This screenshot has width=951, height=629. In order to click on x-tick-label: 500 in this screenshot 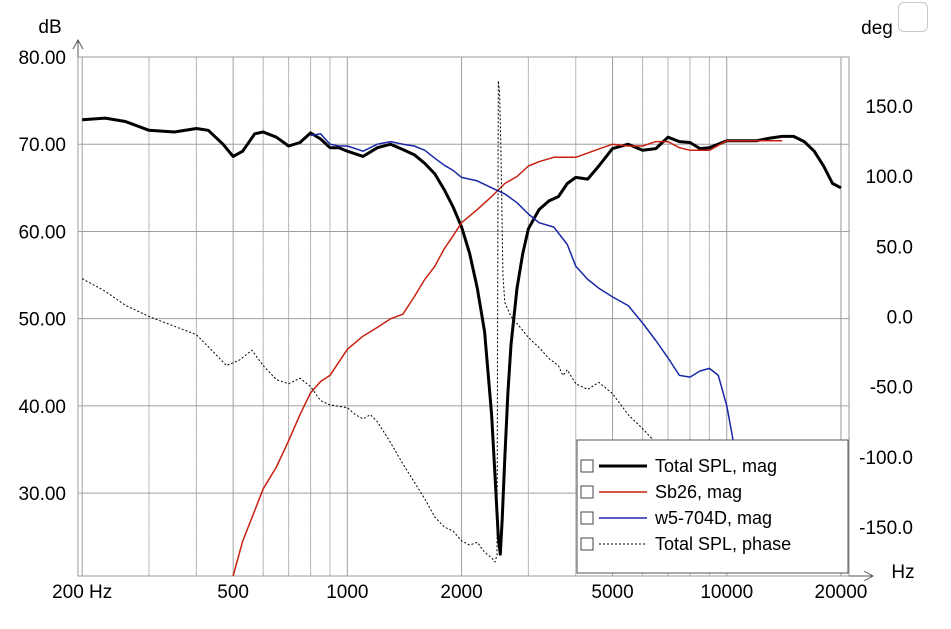, I will do `click(233, 592)`.